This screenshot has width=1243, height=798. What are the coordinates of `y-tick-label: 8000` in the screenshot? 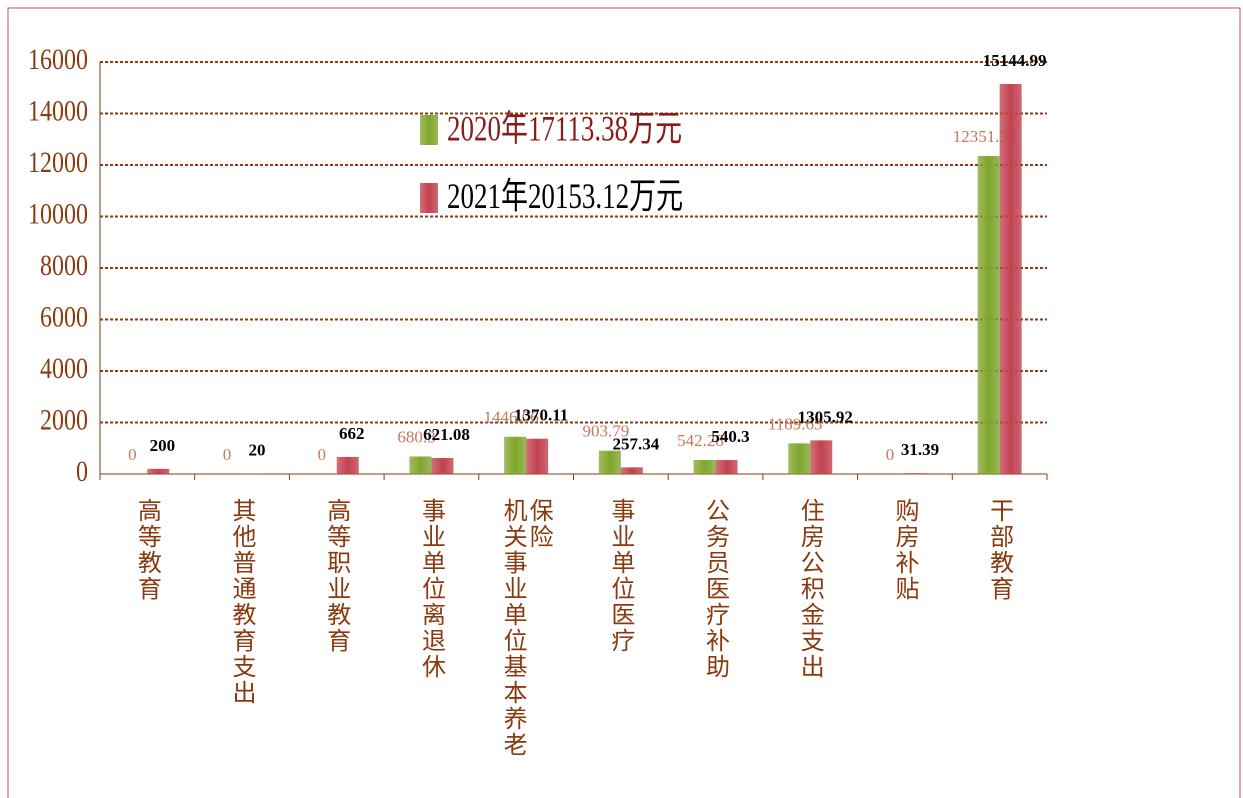 It's located at (64, 264).